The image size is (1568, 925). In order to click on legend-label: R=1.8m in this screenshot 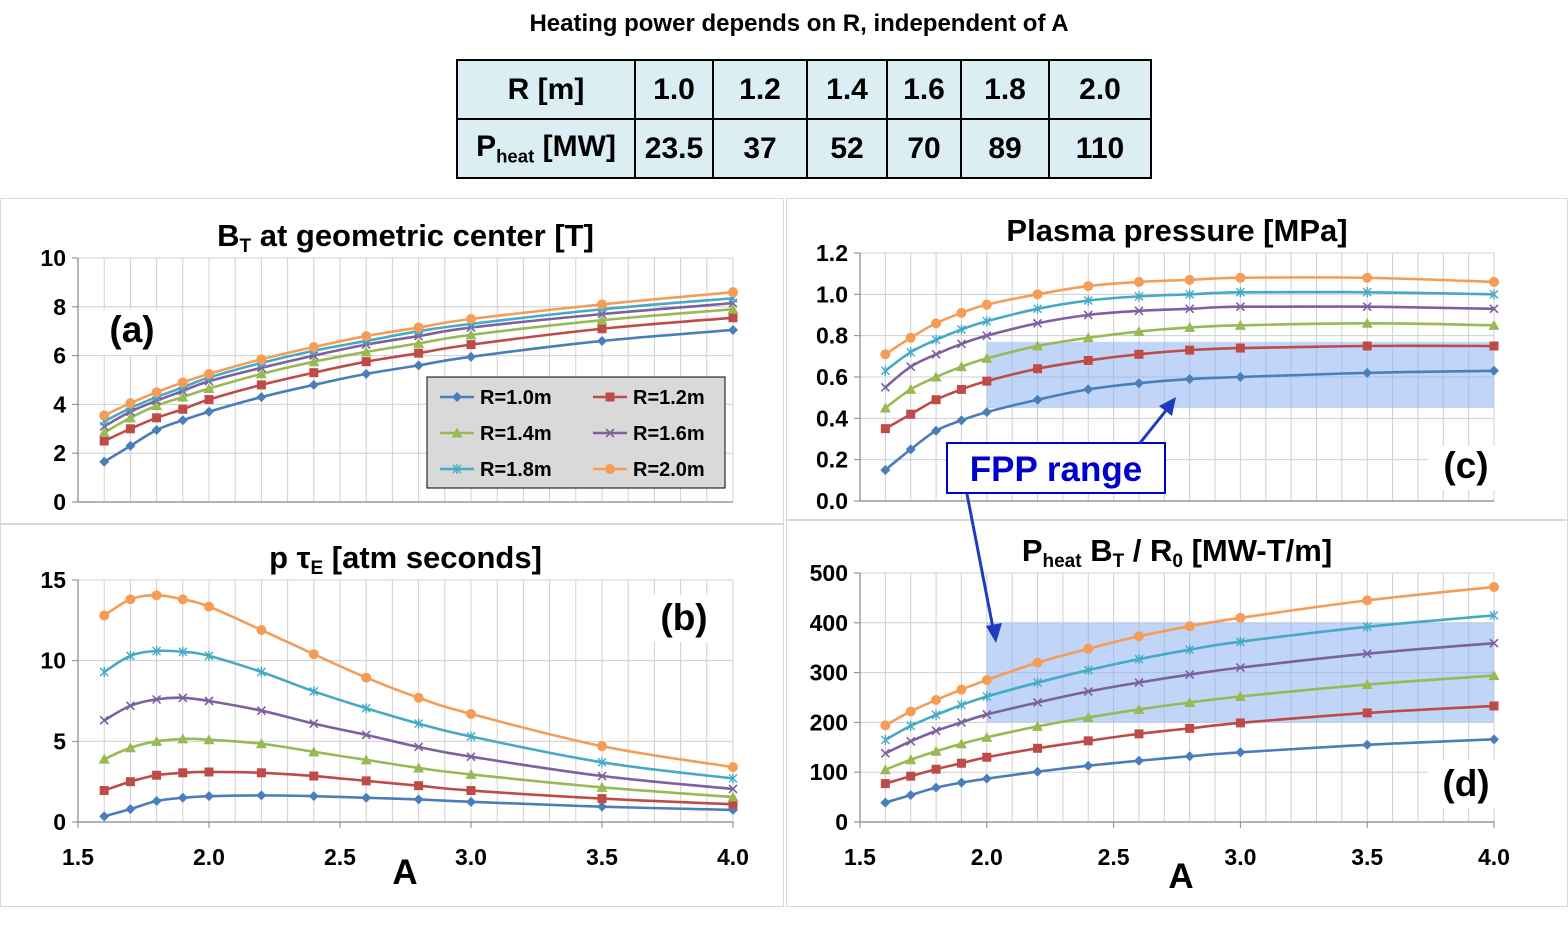, I will do `click(516, 470)`.